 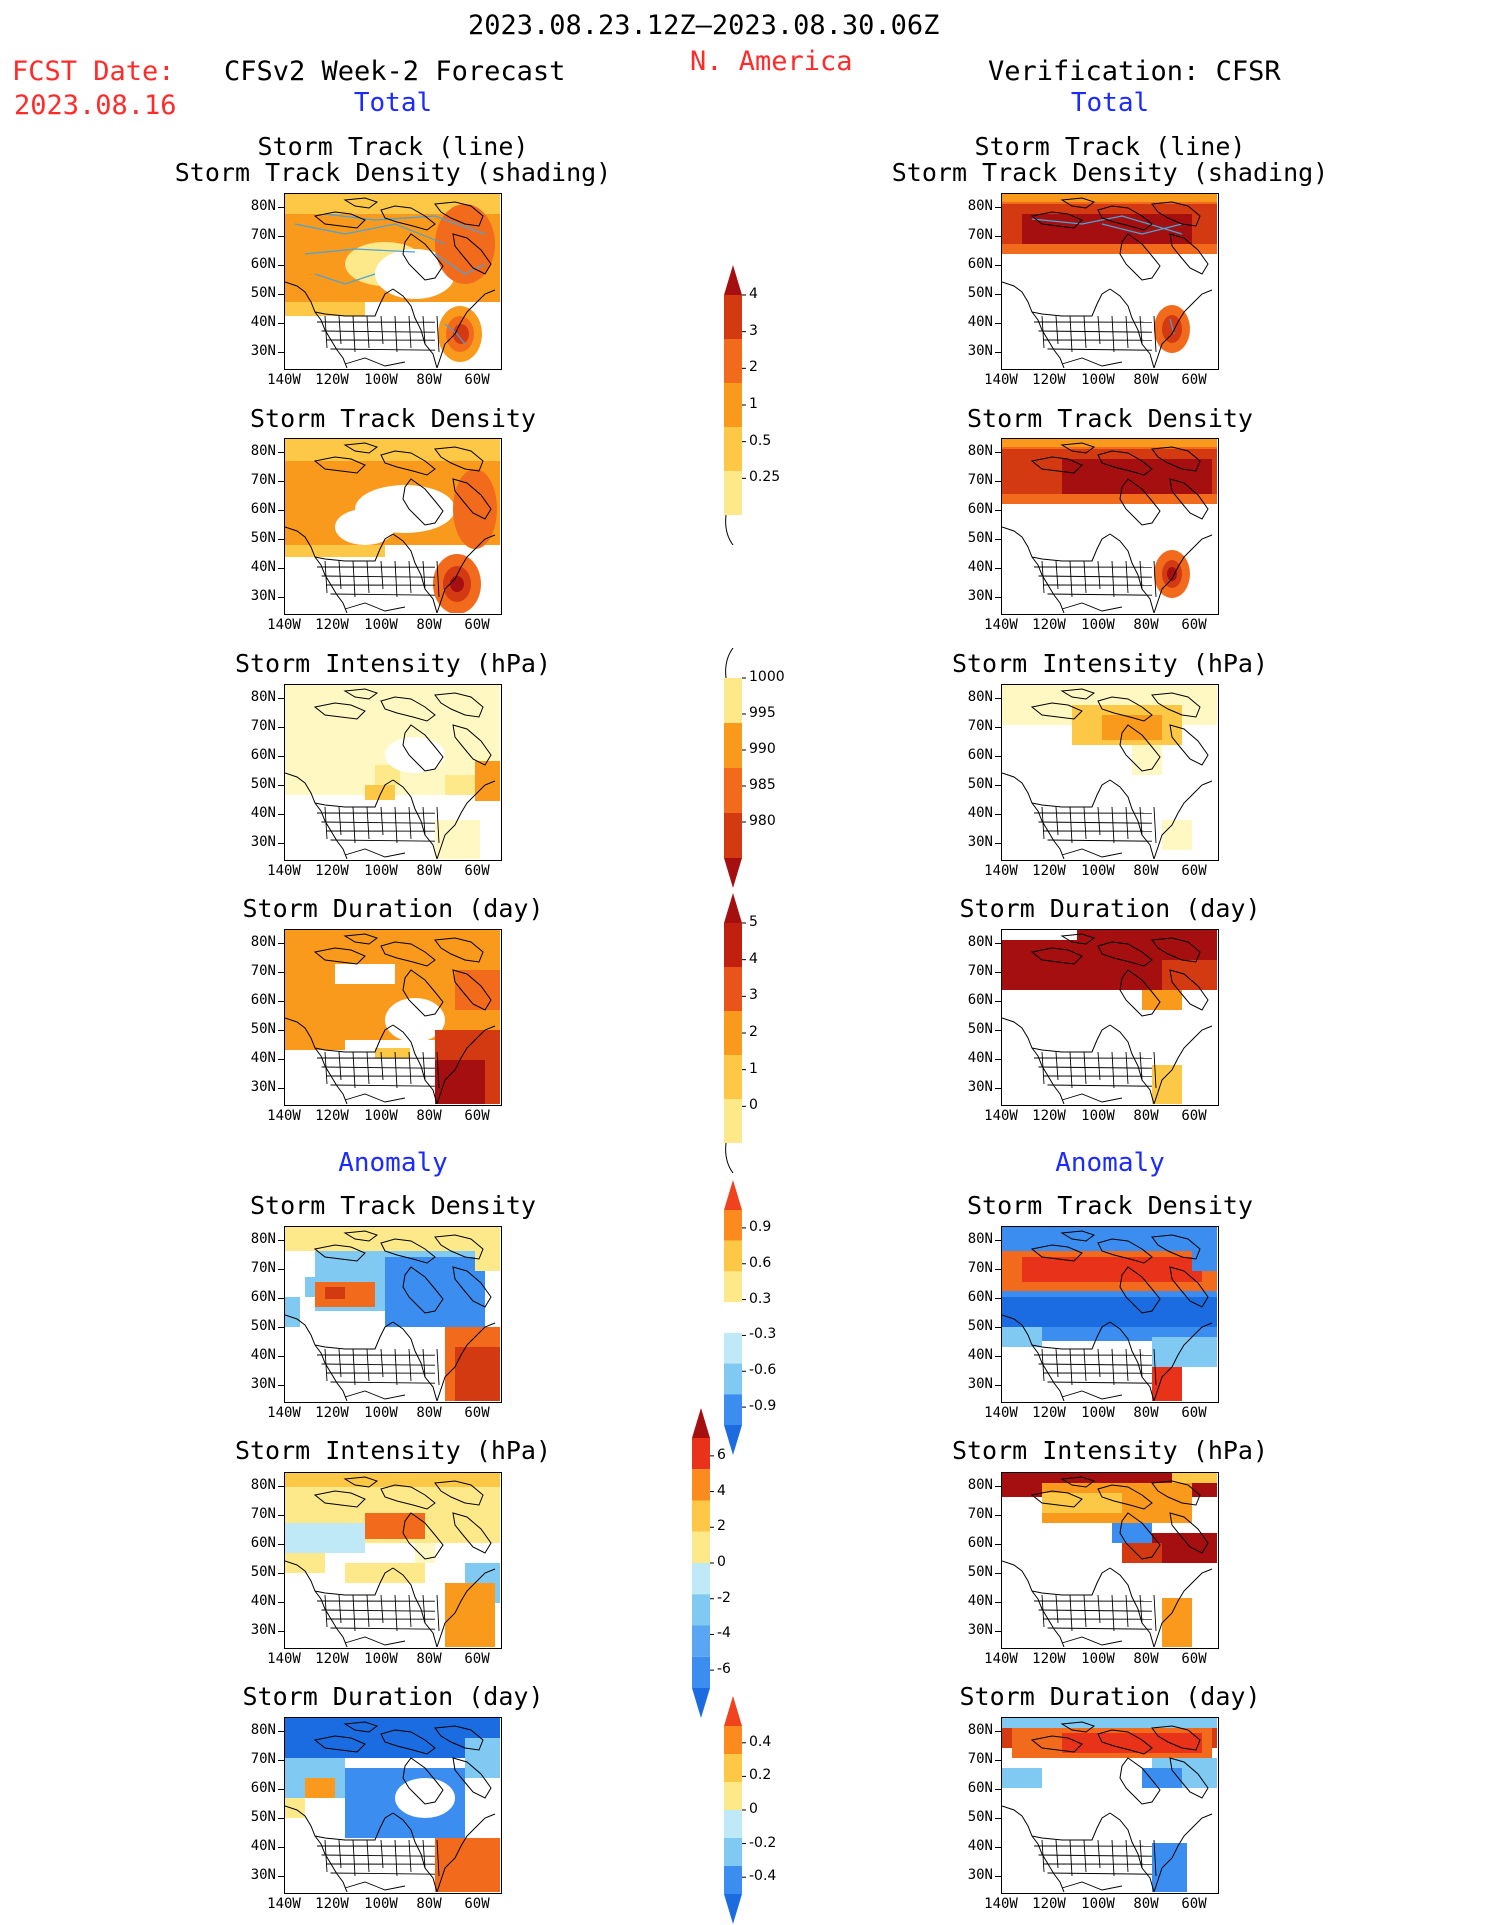 What do you see at coordinates (771, 61) in the screenshot?
I see `region-label: N. America` at bounding box center [771, 61].